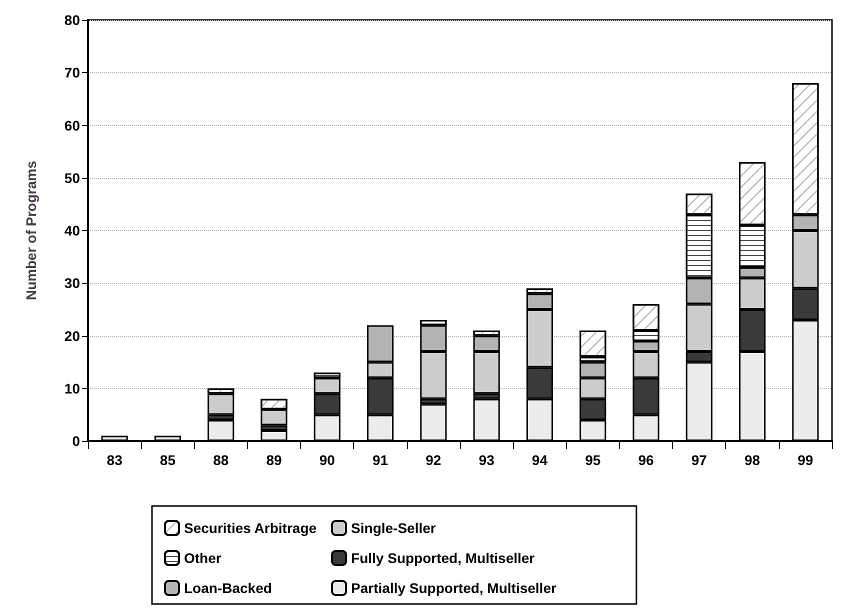 This screenshot has height=612, width=848. Describe the element at coordinates (114, 460) in the screenshot. I see `x-tick-label: 83` at that location.